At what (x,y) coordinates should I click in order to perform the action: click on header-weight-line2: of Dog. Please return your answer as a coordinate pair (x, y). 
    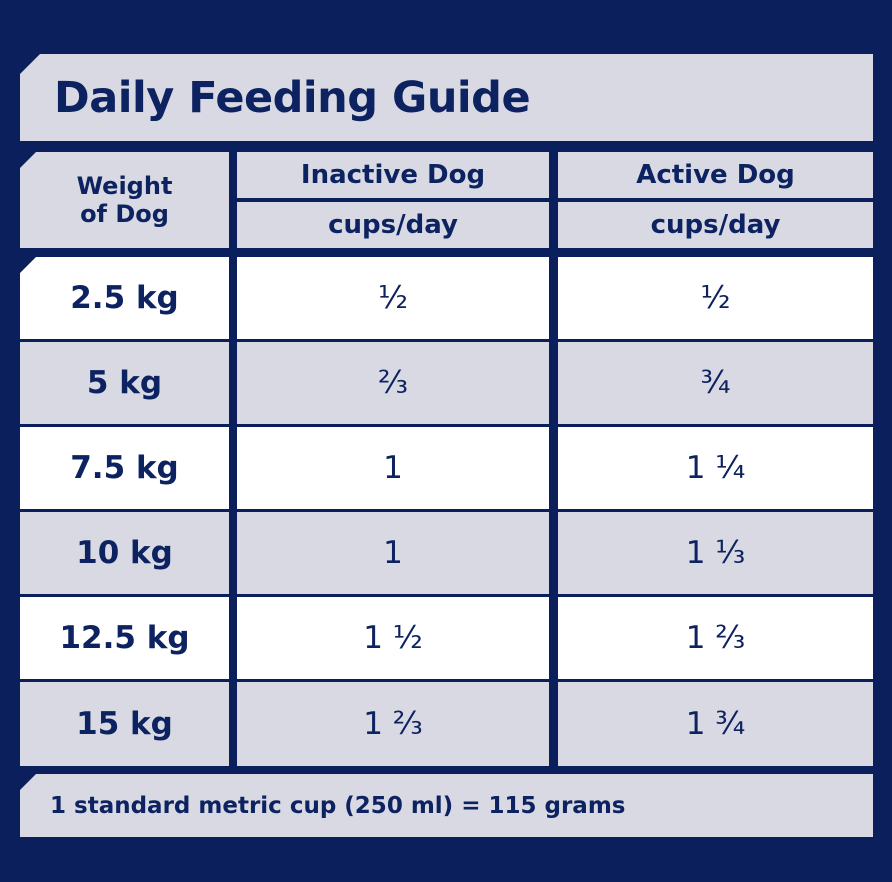
    Looking at the image, I should click on (124, 214).